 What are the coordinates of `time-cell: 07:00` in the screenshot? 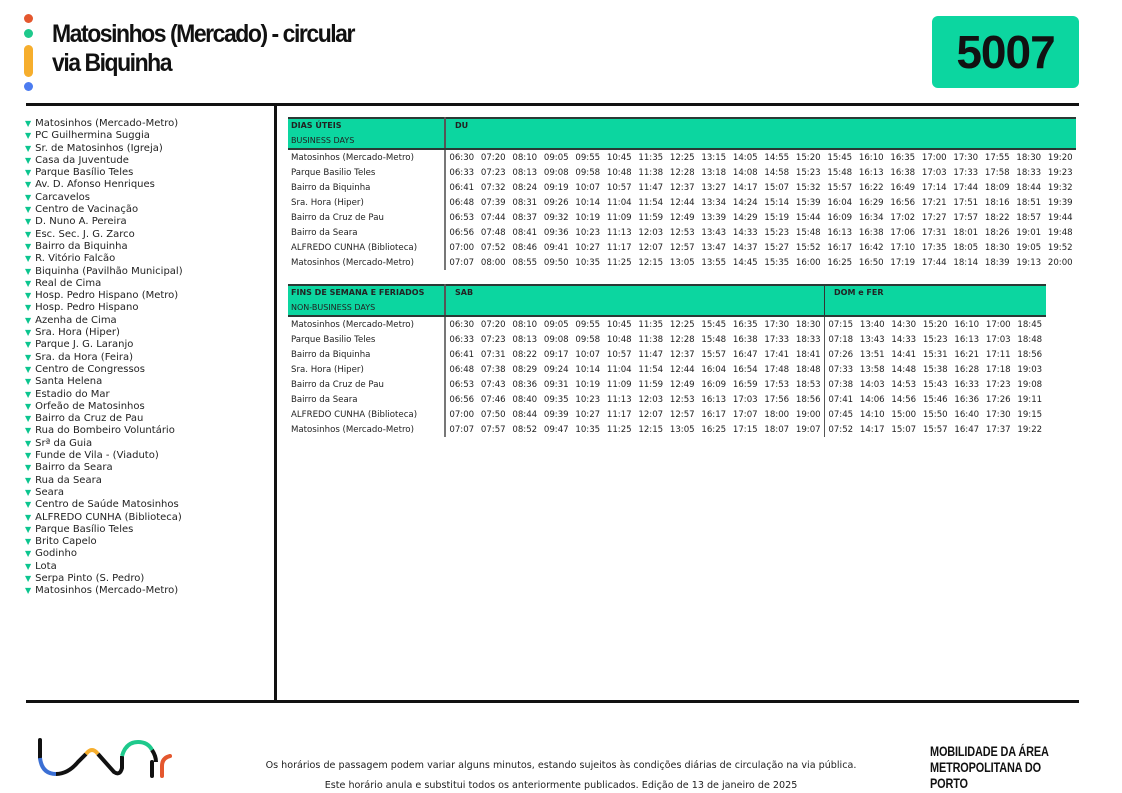 It's located at (462, 247).